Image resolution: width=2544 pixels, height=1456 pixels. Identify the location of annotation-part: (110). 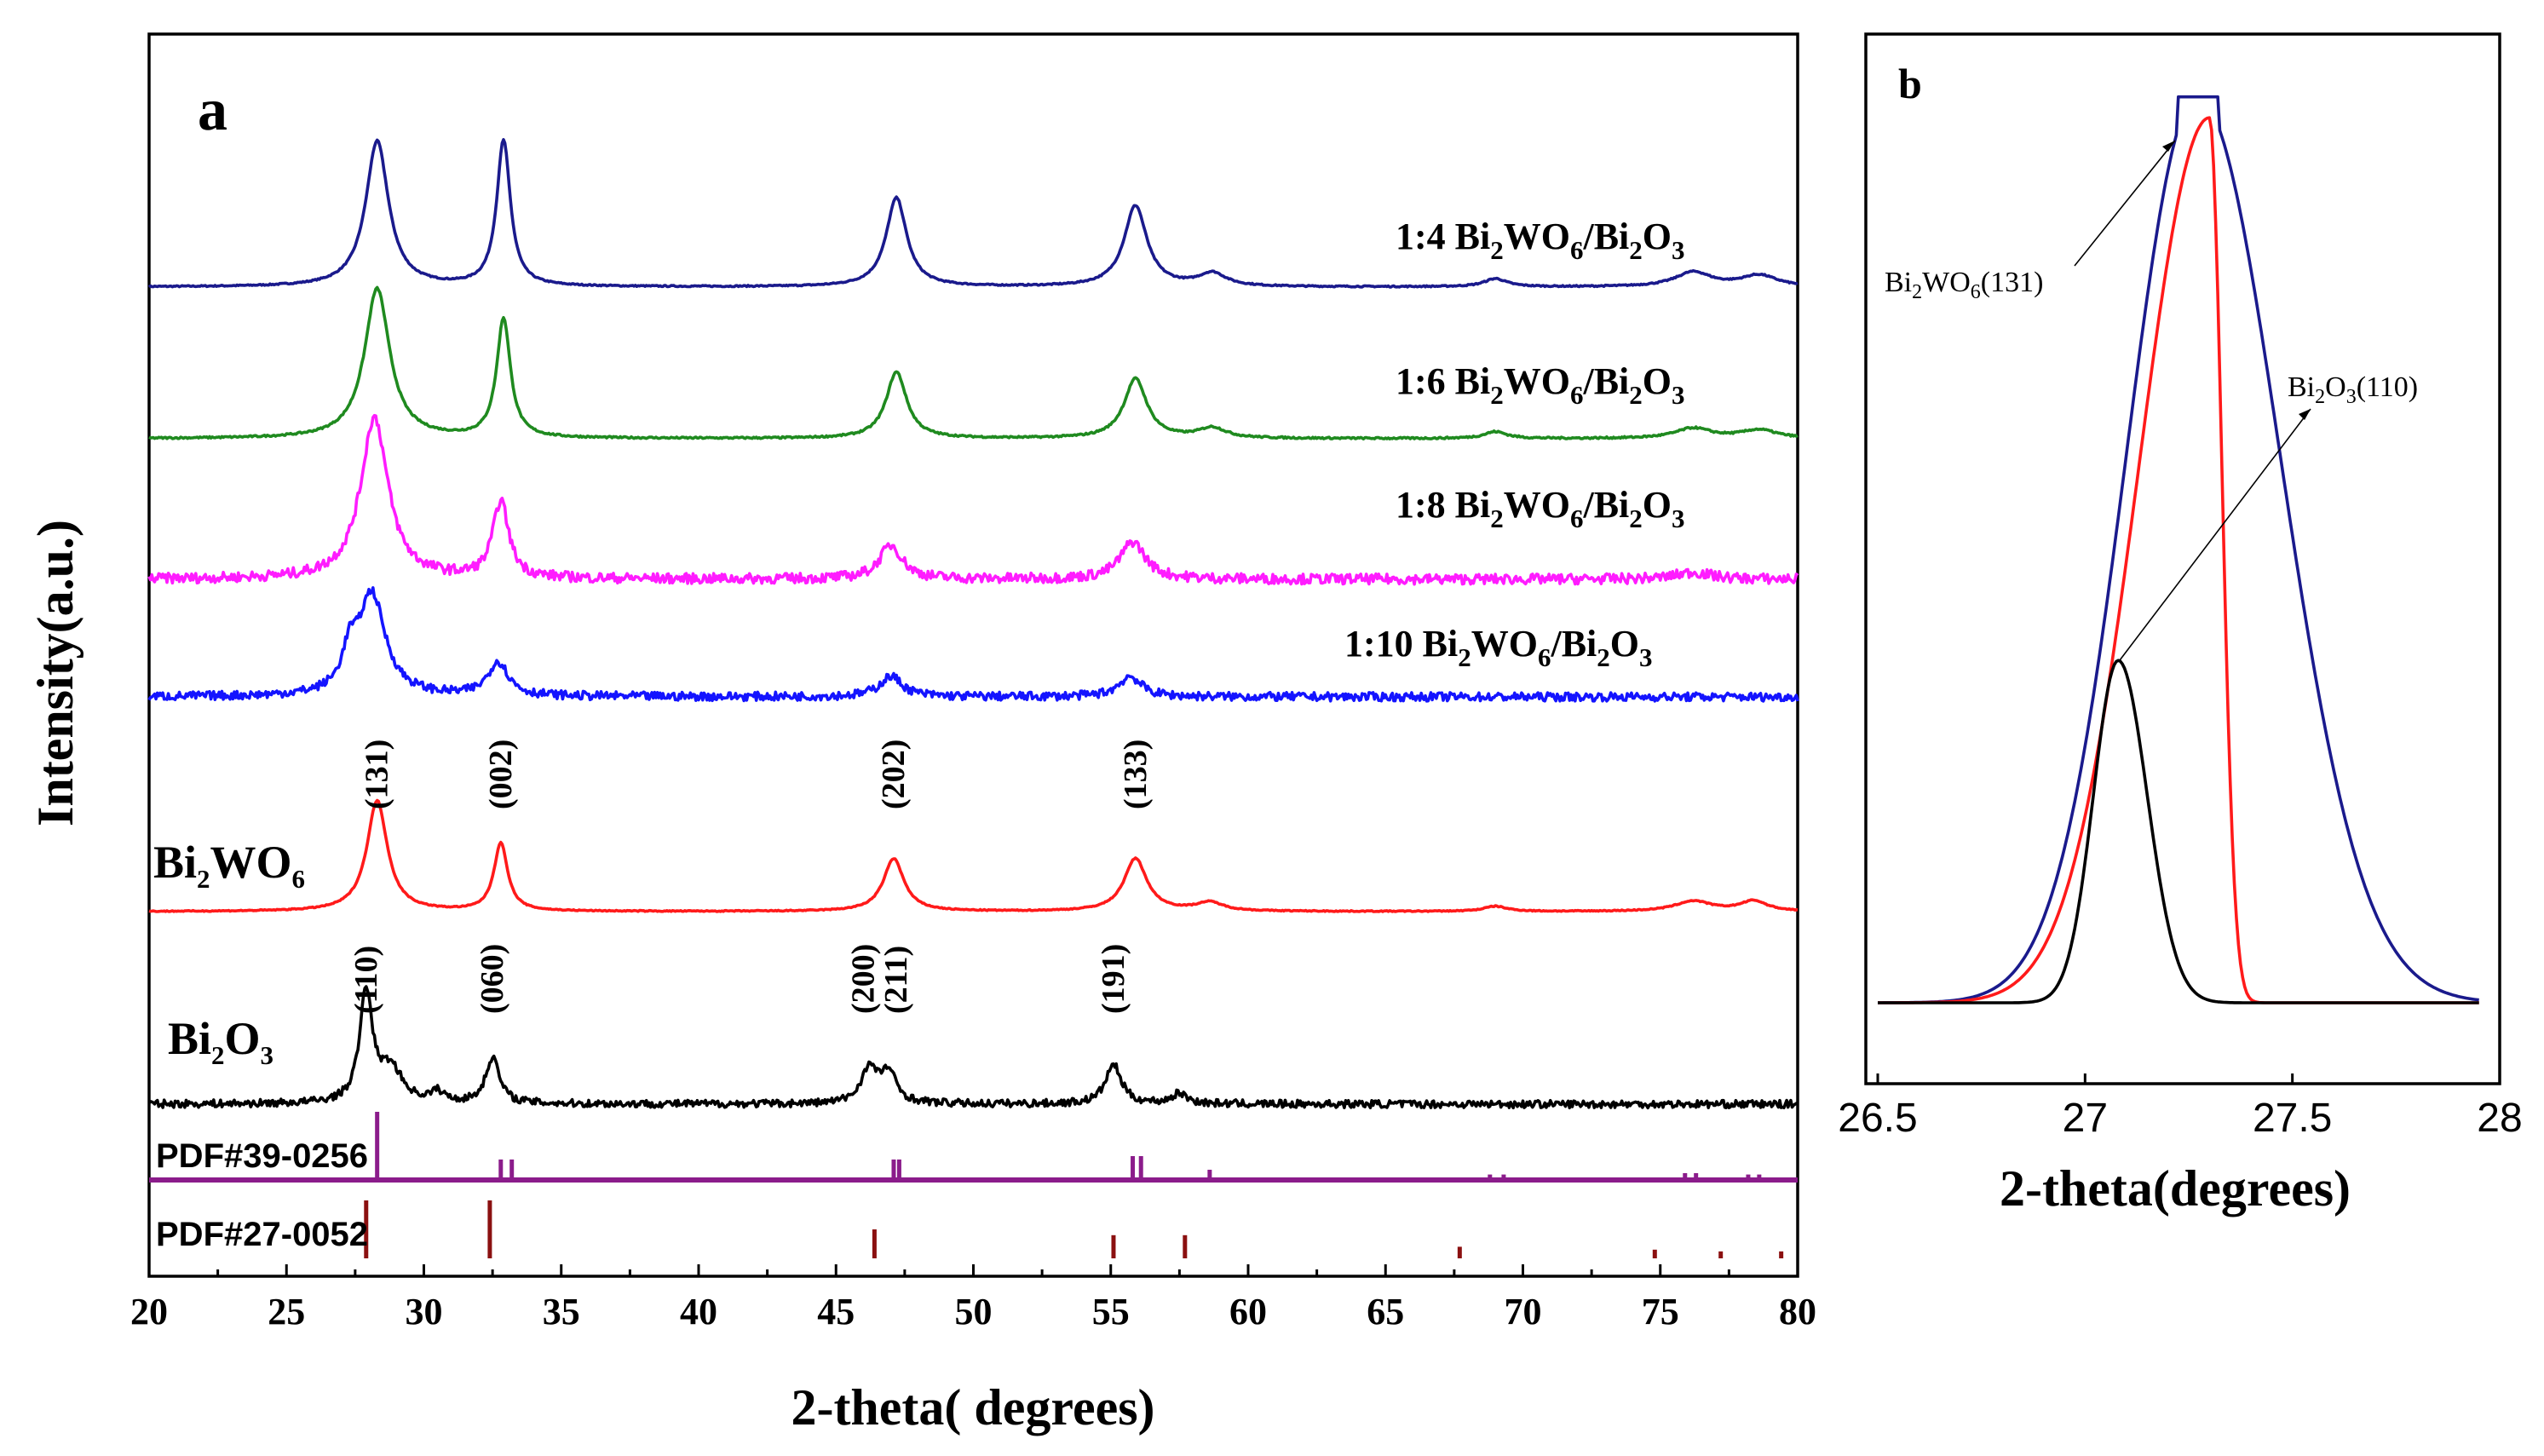
(2387, 387).